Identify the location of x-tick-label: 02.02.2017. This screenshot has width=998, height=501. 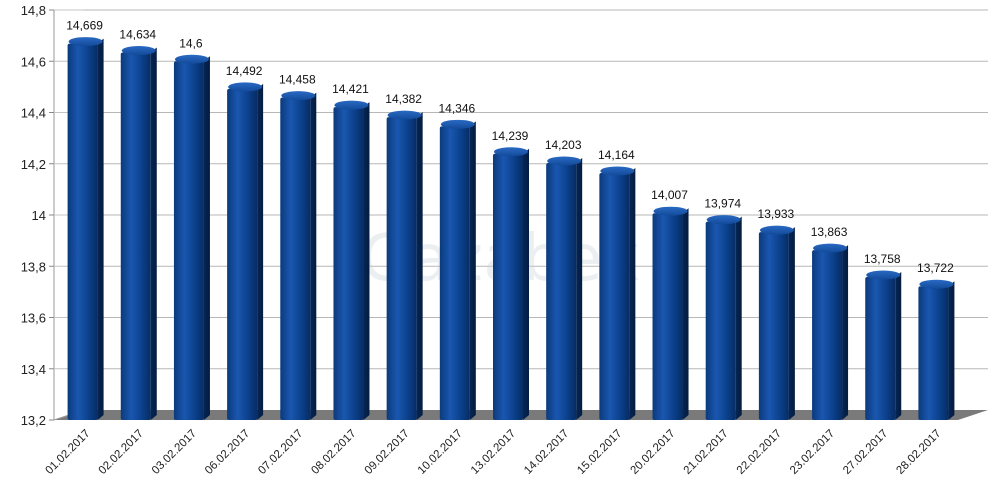
(121, 452).